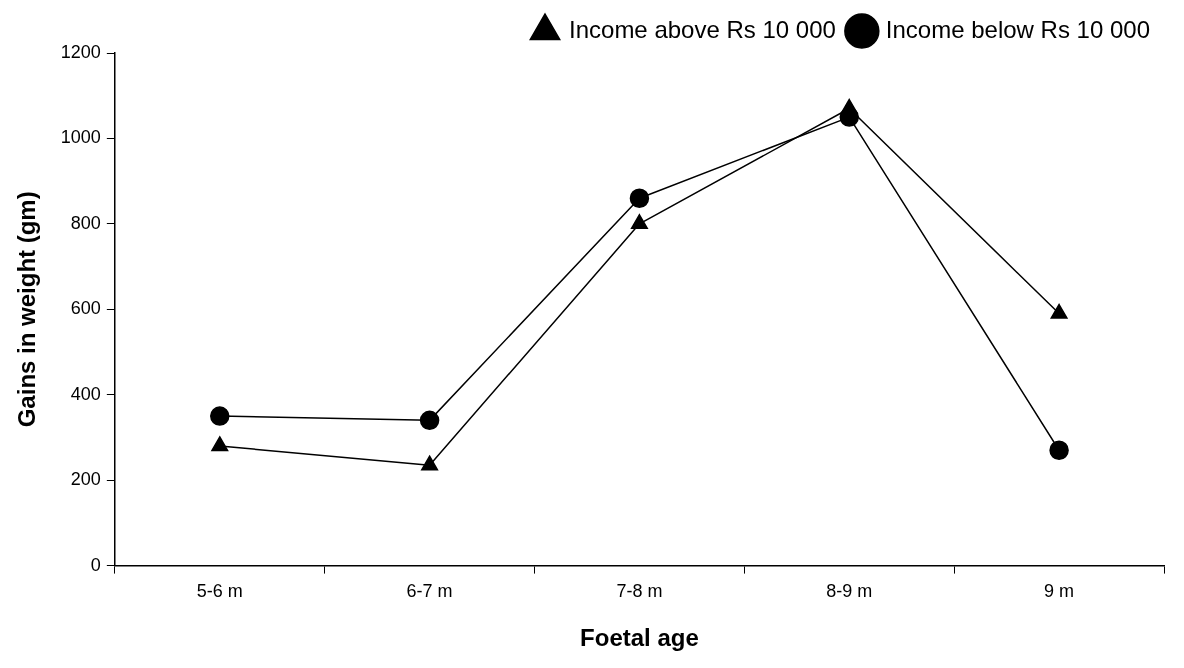  I want to click on y-tick-label: 400, so click(85, 393).